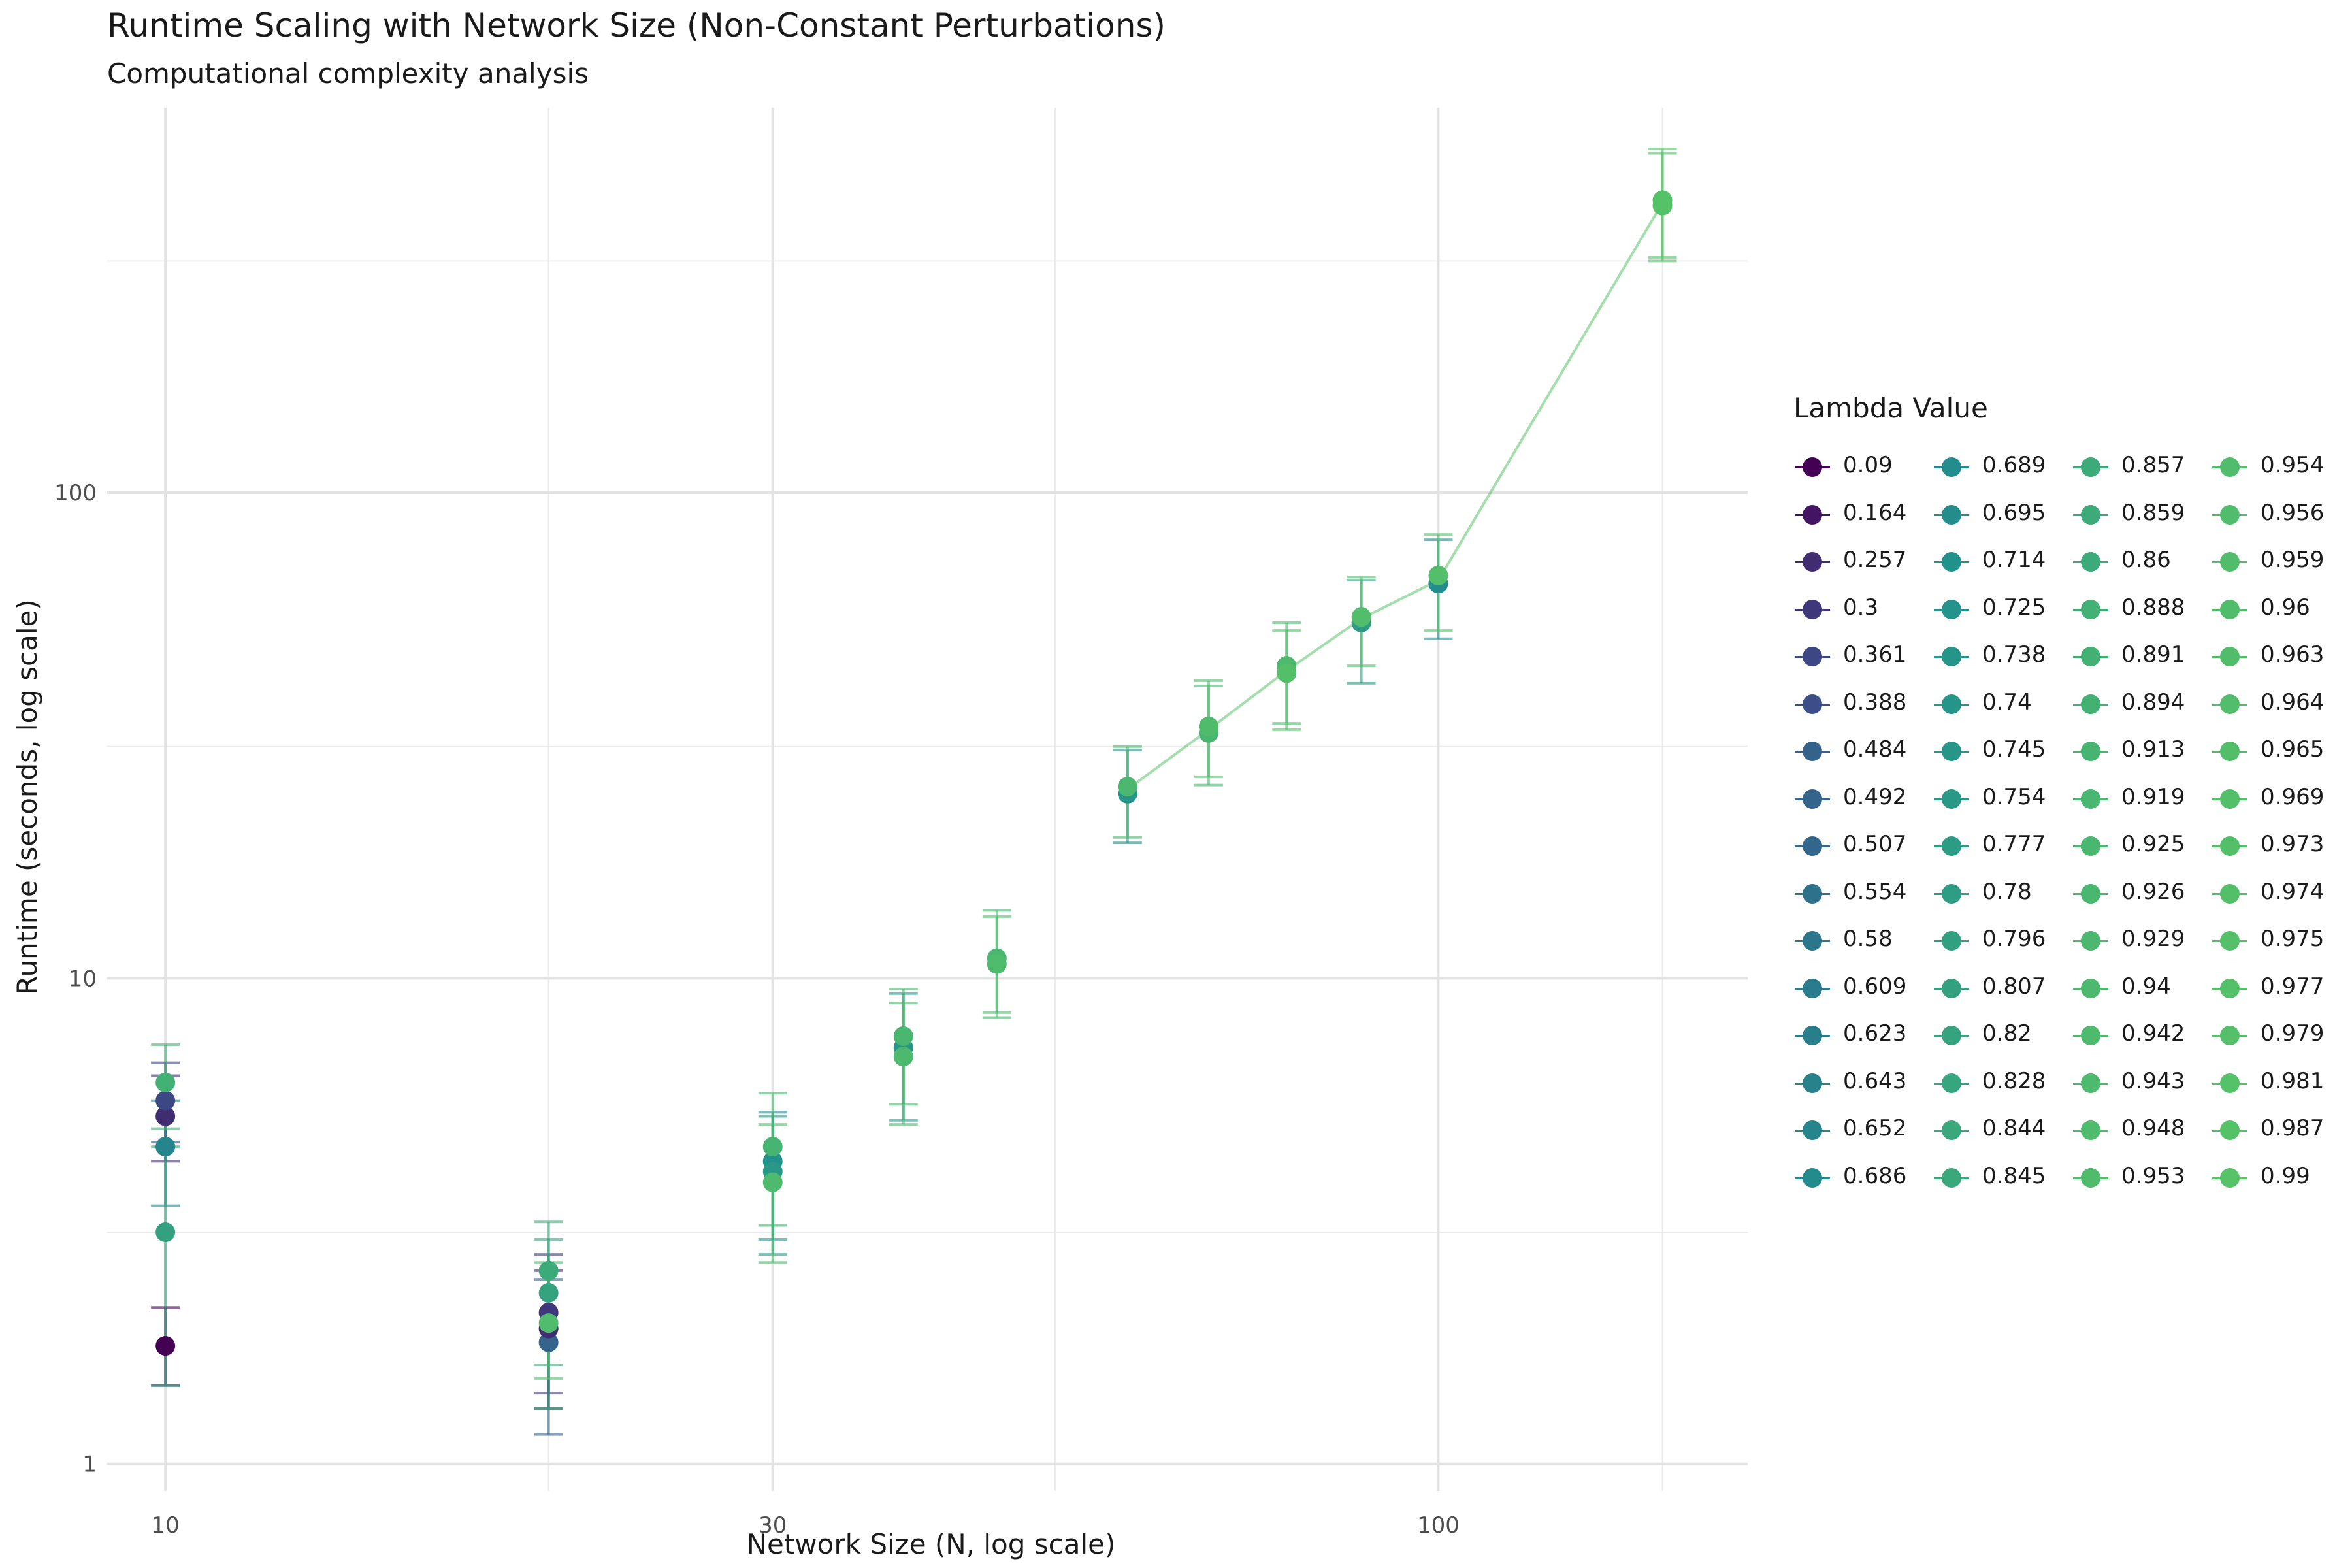  I want to click on legend-item: 0.164, so click(1878, 515).